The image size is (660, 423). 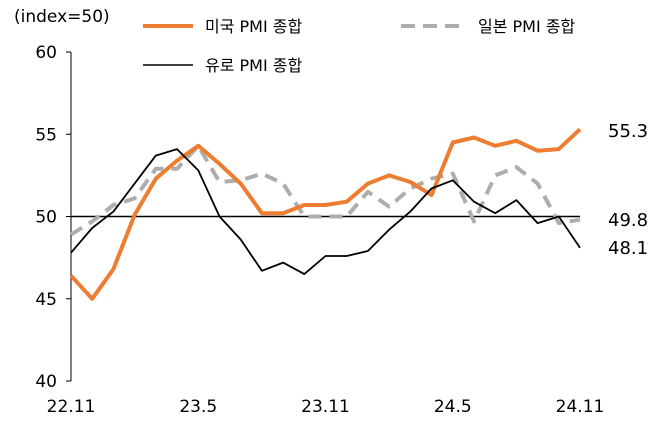 I want to click on end-label-us: 55.3, so click(x=628, y=131).